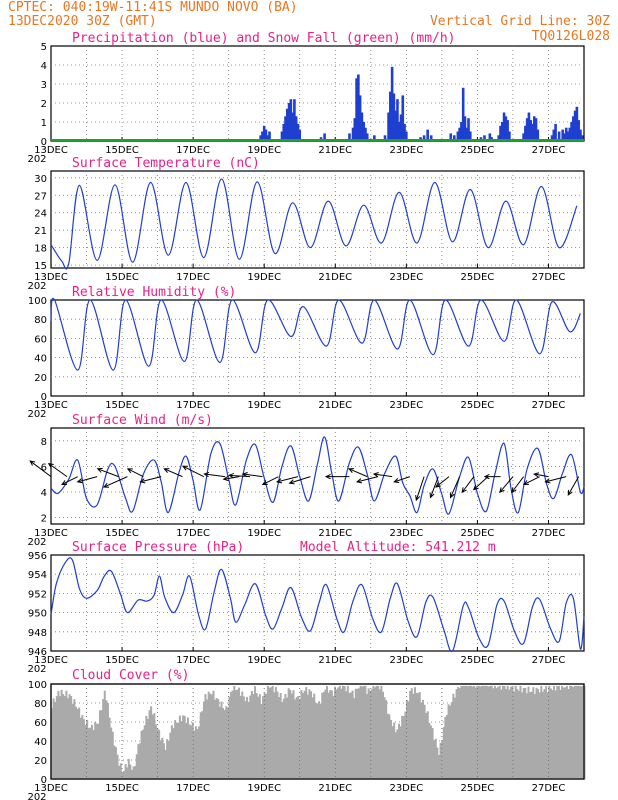  Describe the element at coordinates (193, 533) in the screenshot. I see `x-tick-label: 17DEC` at that location.